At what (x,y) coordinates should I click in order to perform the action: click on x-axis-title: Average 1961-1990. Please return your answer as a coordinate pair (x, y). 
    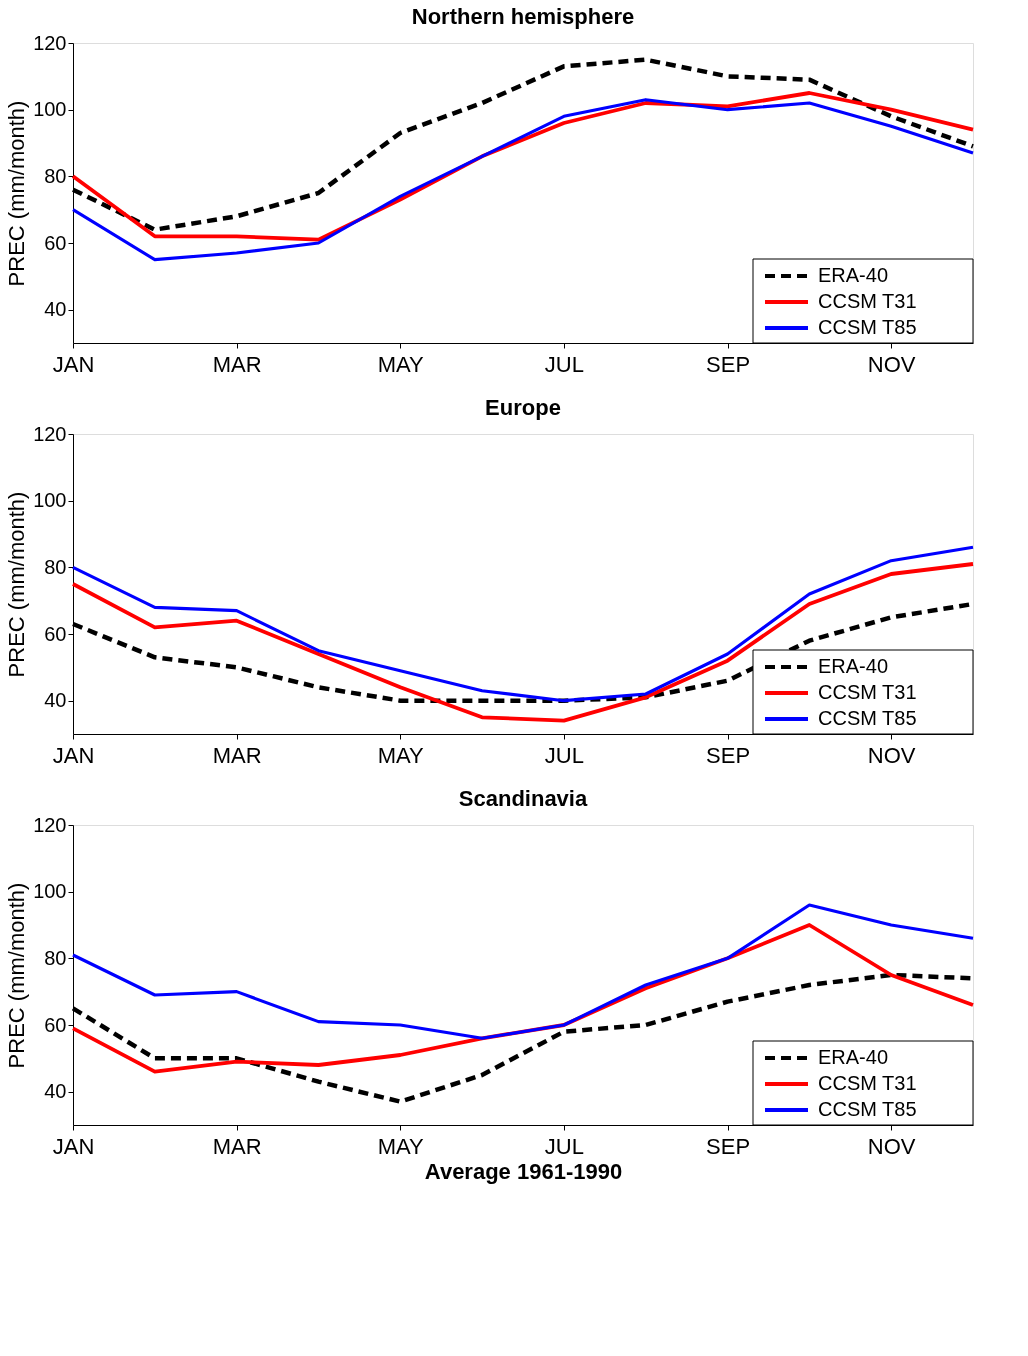
    Looking at the image, I should click on (523, 1171).